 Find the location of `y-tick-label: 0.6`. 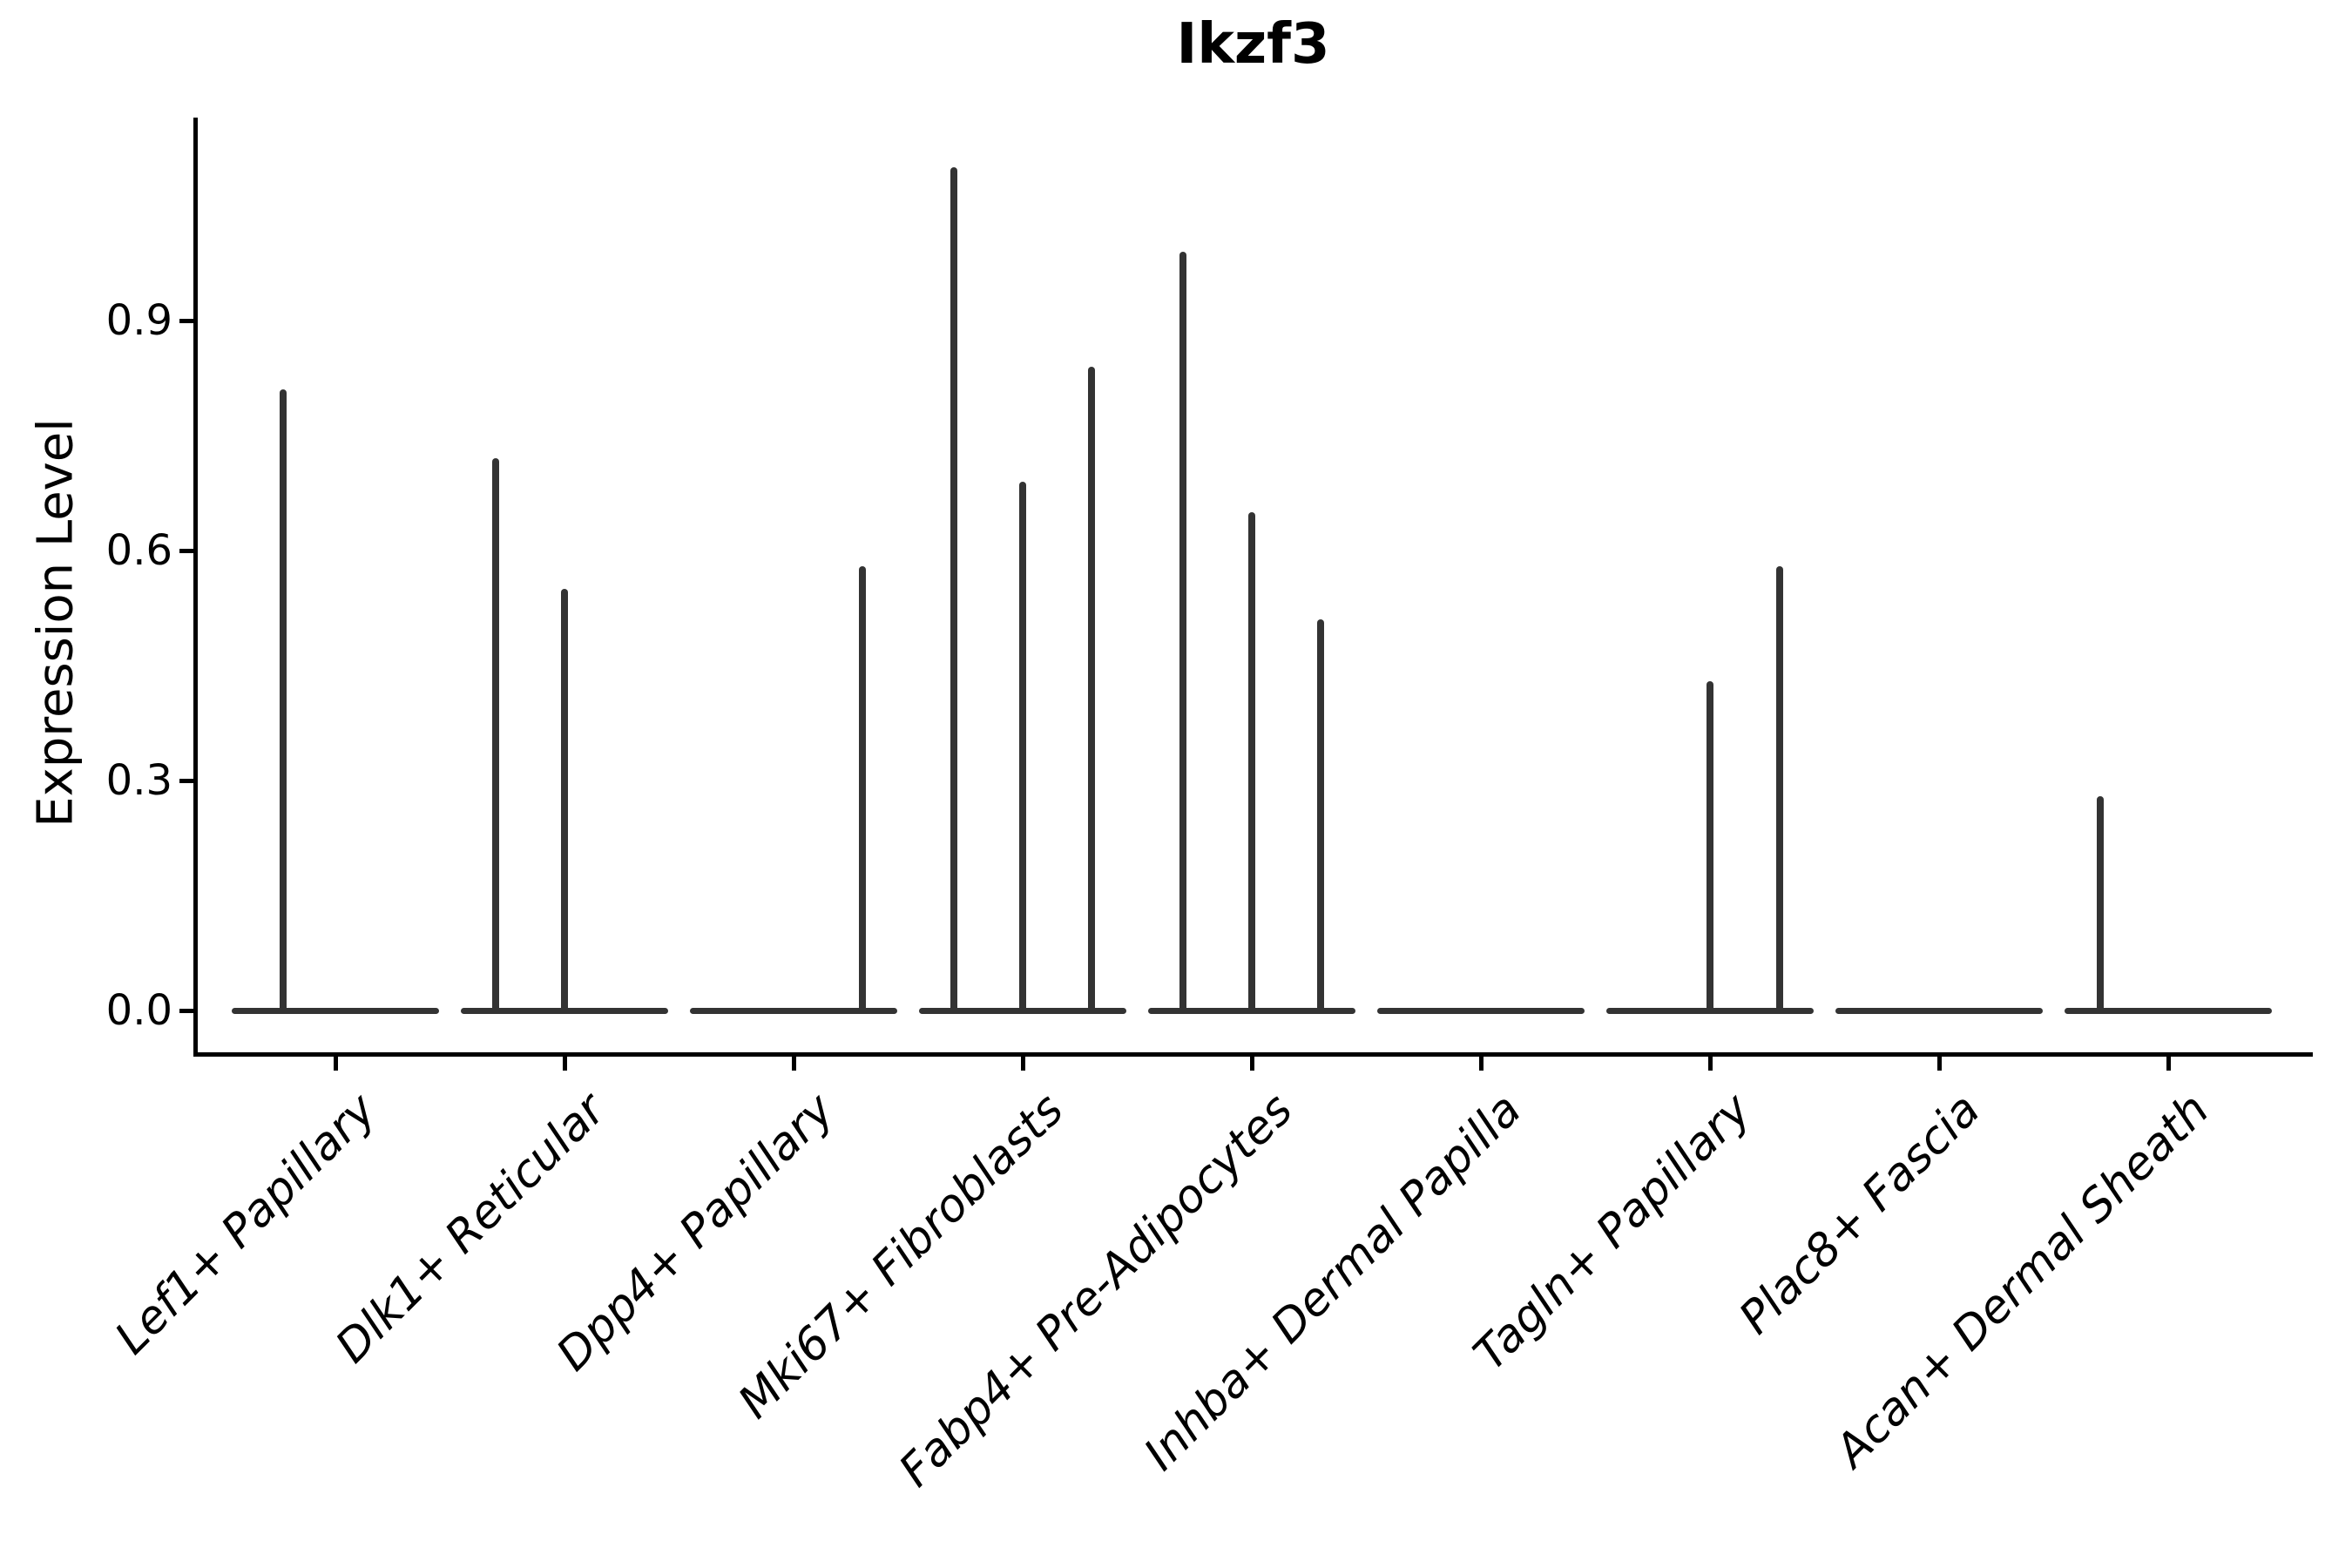

y-tick-label: 0.6 is located at coordinates (138, 550).